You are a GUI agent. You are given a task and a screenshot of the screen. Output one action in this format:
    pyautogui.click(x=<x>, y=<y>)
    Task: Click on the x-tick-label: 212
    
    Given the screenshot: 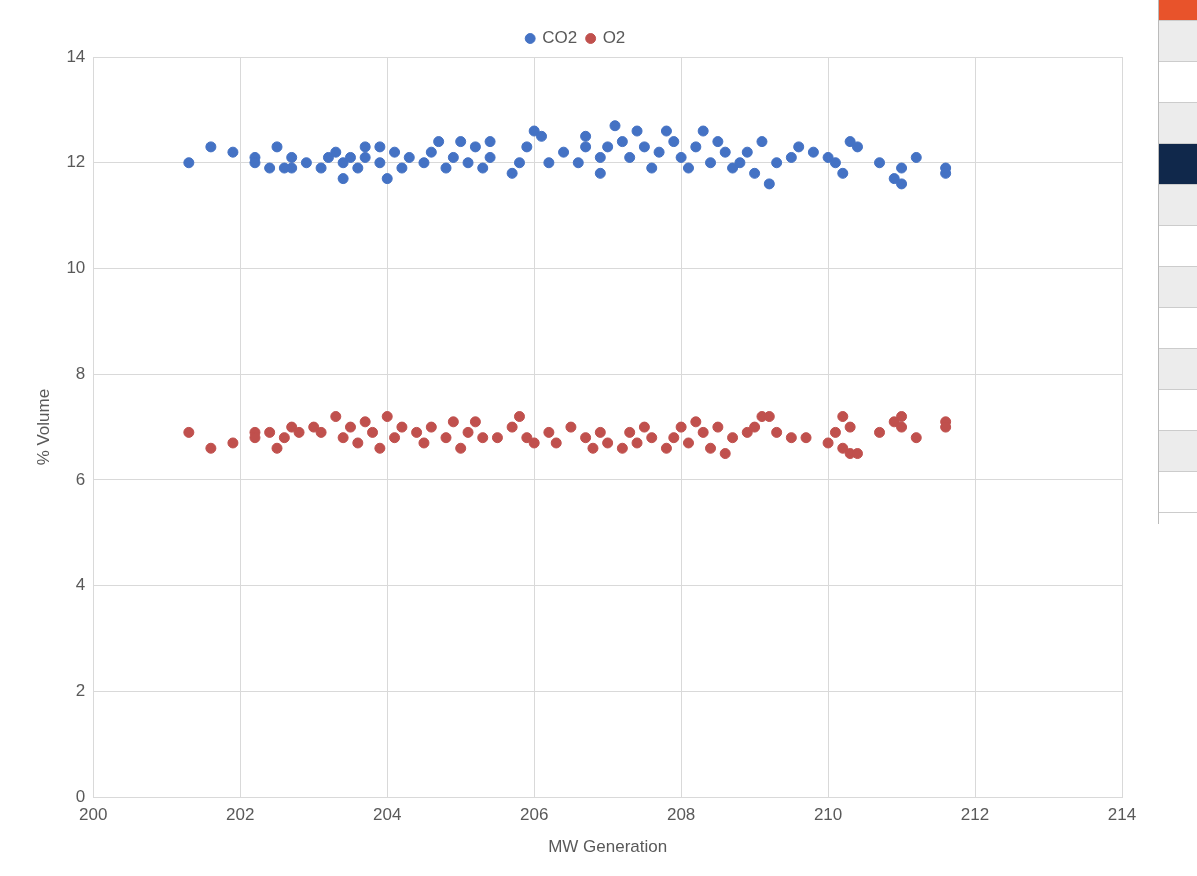 What is the action you would take?
    pyautogui.click(x=975, y=815)
    